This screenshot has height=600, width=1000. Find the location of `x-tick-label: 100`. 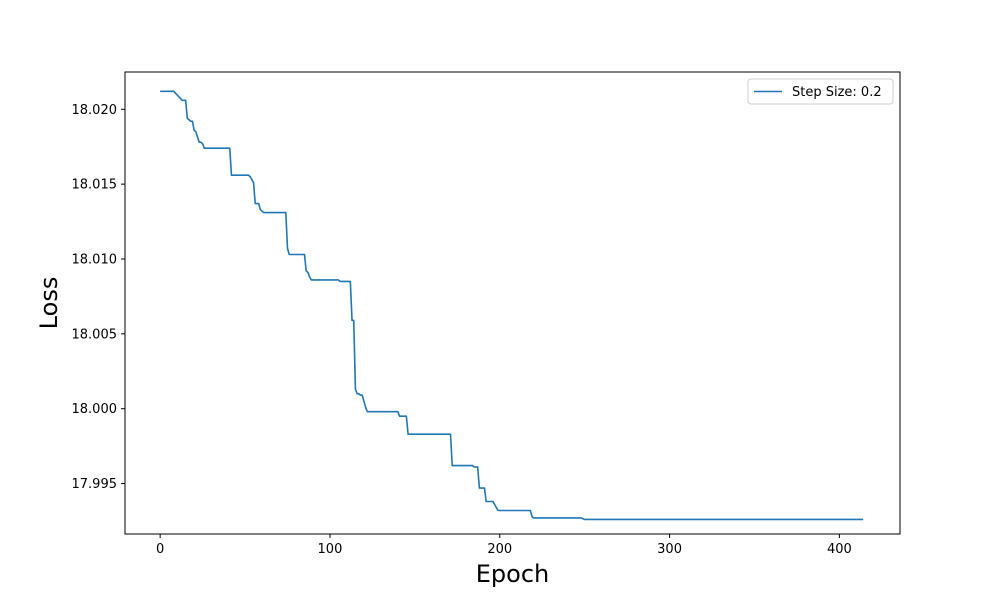

x-tick-label: 100 is located at coordinates (330, 549).